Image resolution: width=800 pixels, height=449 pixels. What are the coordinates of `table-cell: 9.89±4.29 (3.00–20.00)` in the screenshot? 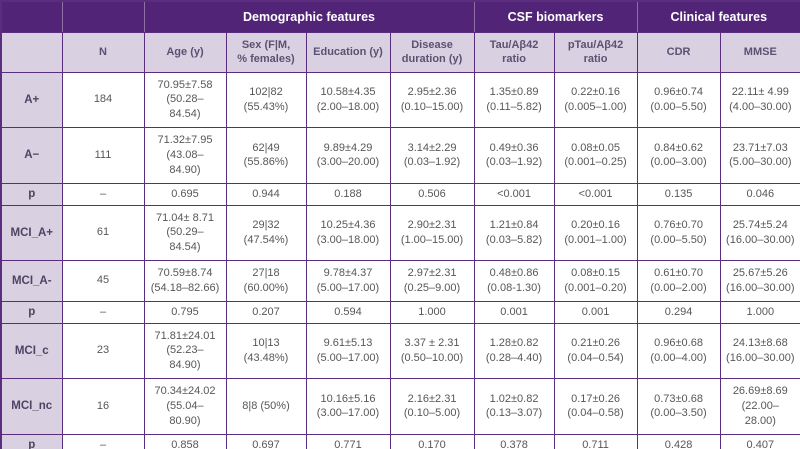 It's located at (348, 155).